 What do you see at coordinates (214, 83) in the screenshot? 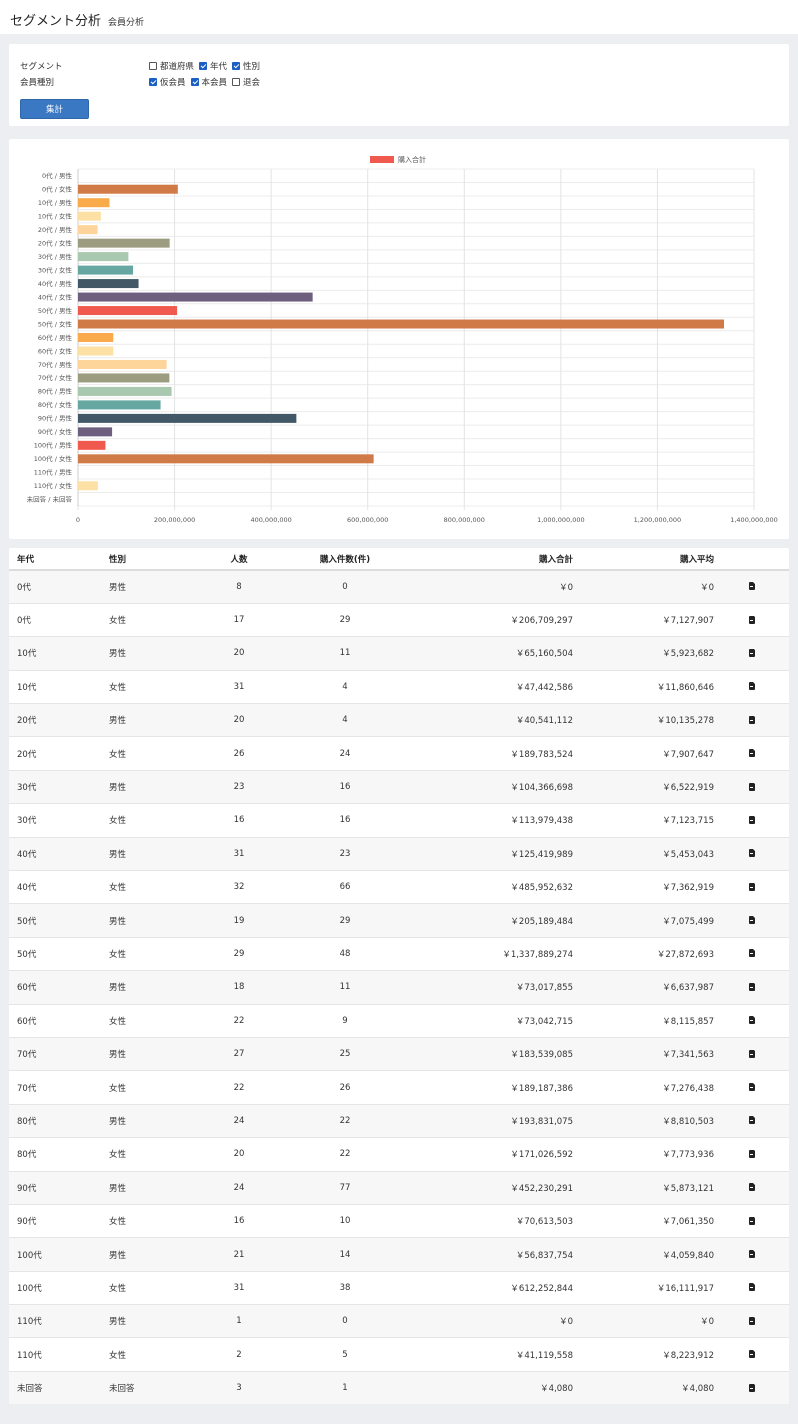
I see `checkbox-label: 本会員` at bounding box center [214, 83].